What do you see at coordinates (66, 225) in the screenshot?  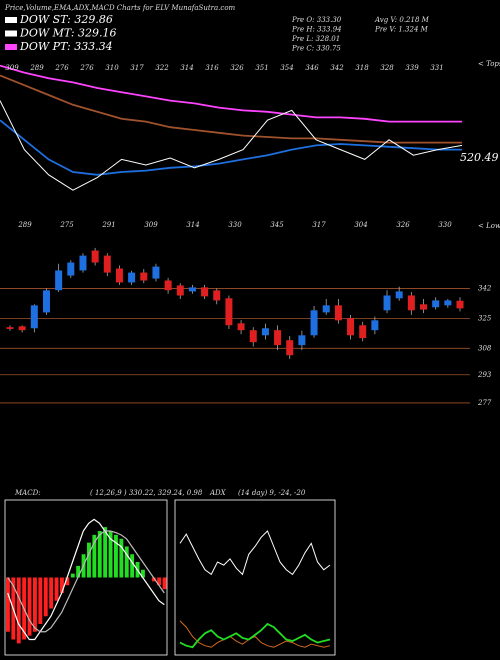 I see `low-label: 275` at bounding box center [66, 225].